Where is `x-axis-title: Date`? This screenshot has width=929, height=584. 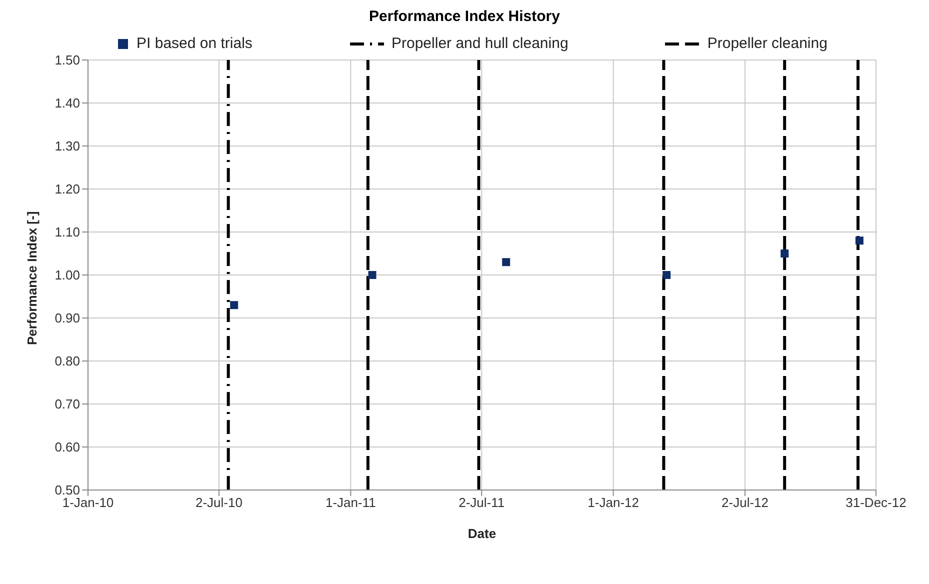
x-axis-title: Date is located at coordinates (482, 533).